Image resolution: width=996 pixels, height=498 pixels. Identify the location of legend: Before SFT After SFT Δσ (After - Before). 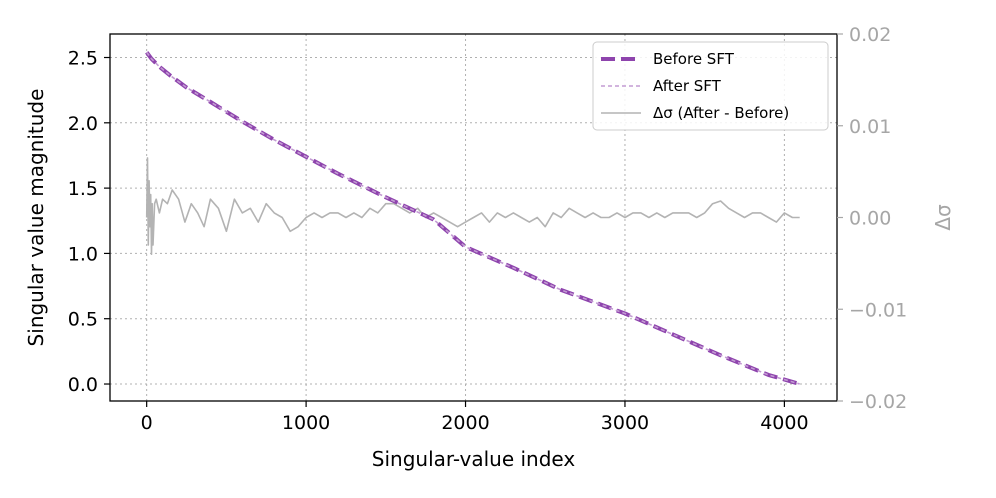
(710, 86).